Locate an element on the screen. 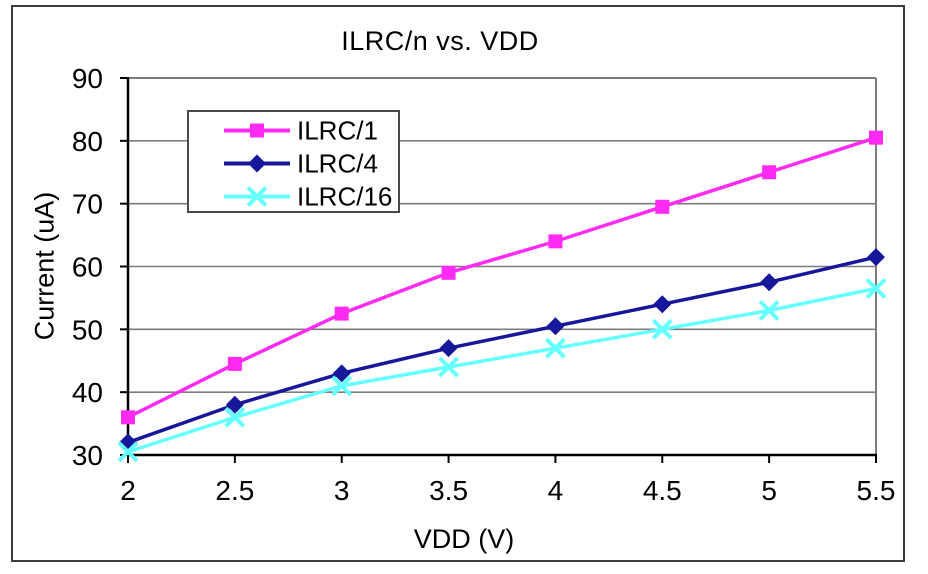 This screenshot has height=574, width=928. x-tick-label: 4 is located at coordinates (556, 490).